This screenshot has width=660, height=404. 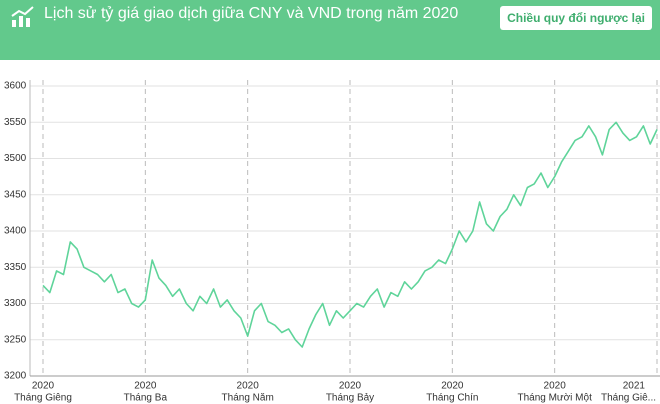 I want to click on swap-button: Chiều quy đổi ngược lại, so click(x=576, y=18).